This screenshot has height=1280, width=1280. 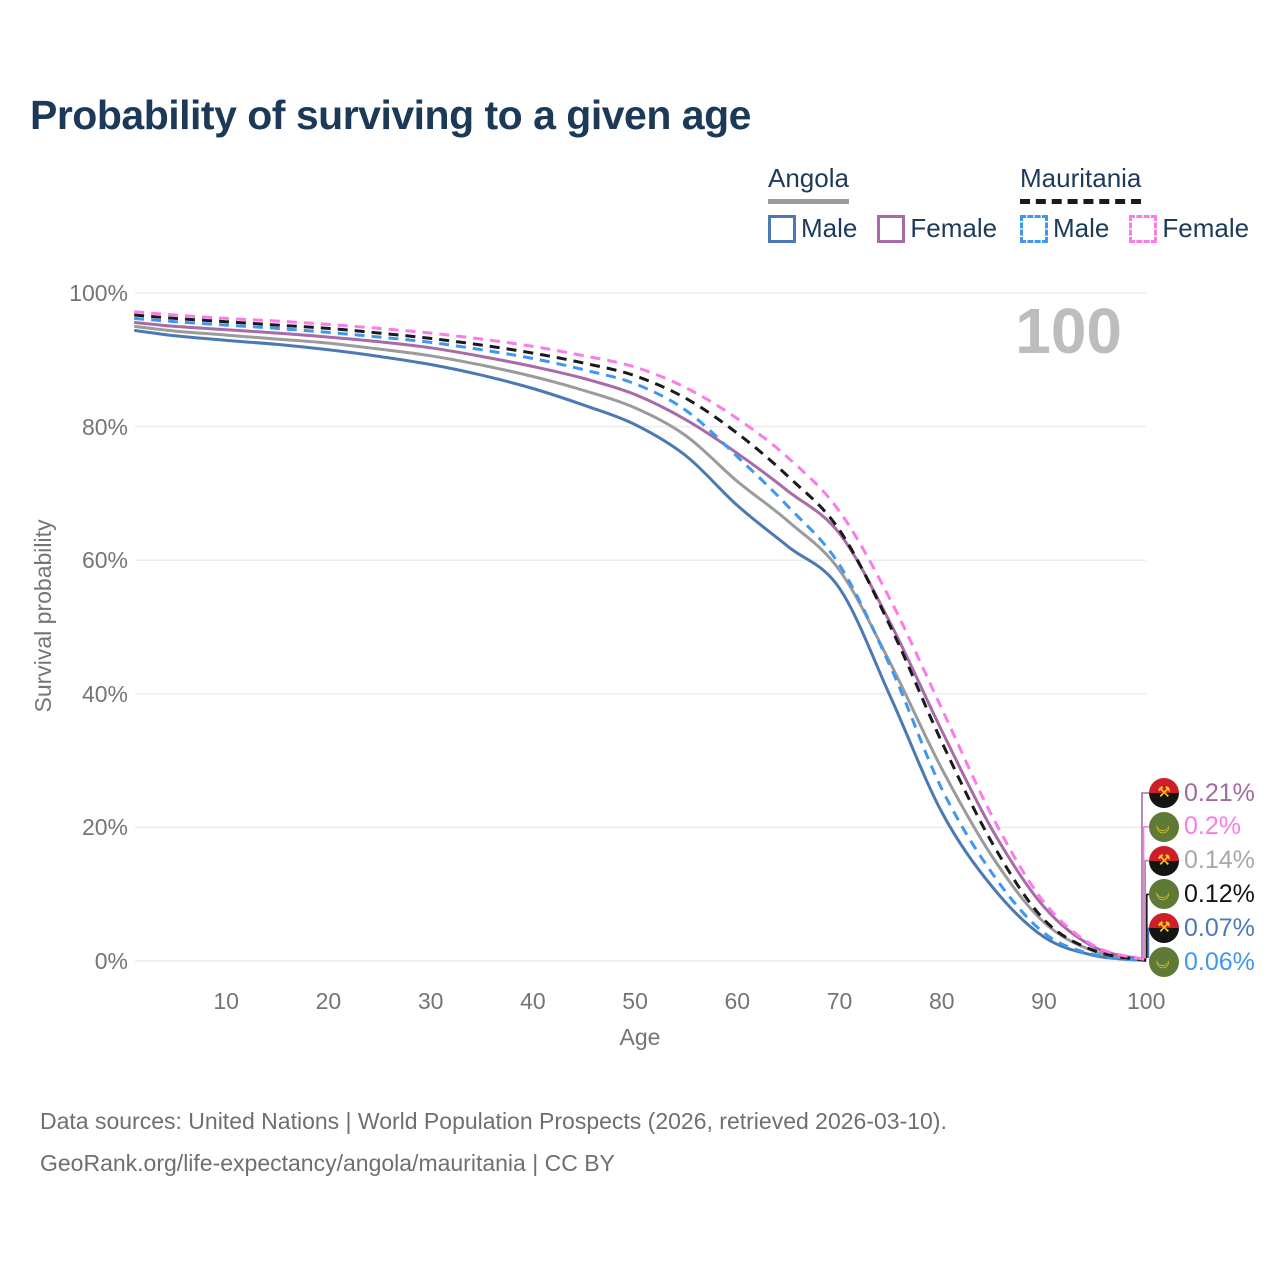 What do you see at coordinates (1219, 927) in the screenshot?
I see `end-label-value: 0.07%` at bounding box center [1219, 927].